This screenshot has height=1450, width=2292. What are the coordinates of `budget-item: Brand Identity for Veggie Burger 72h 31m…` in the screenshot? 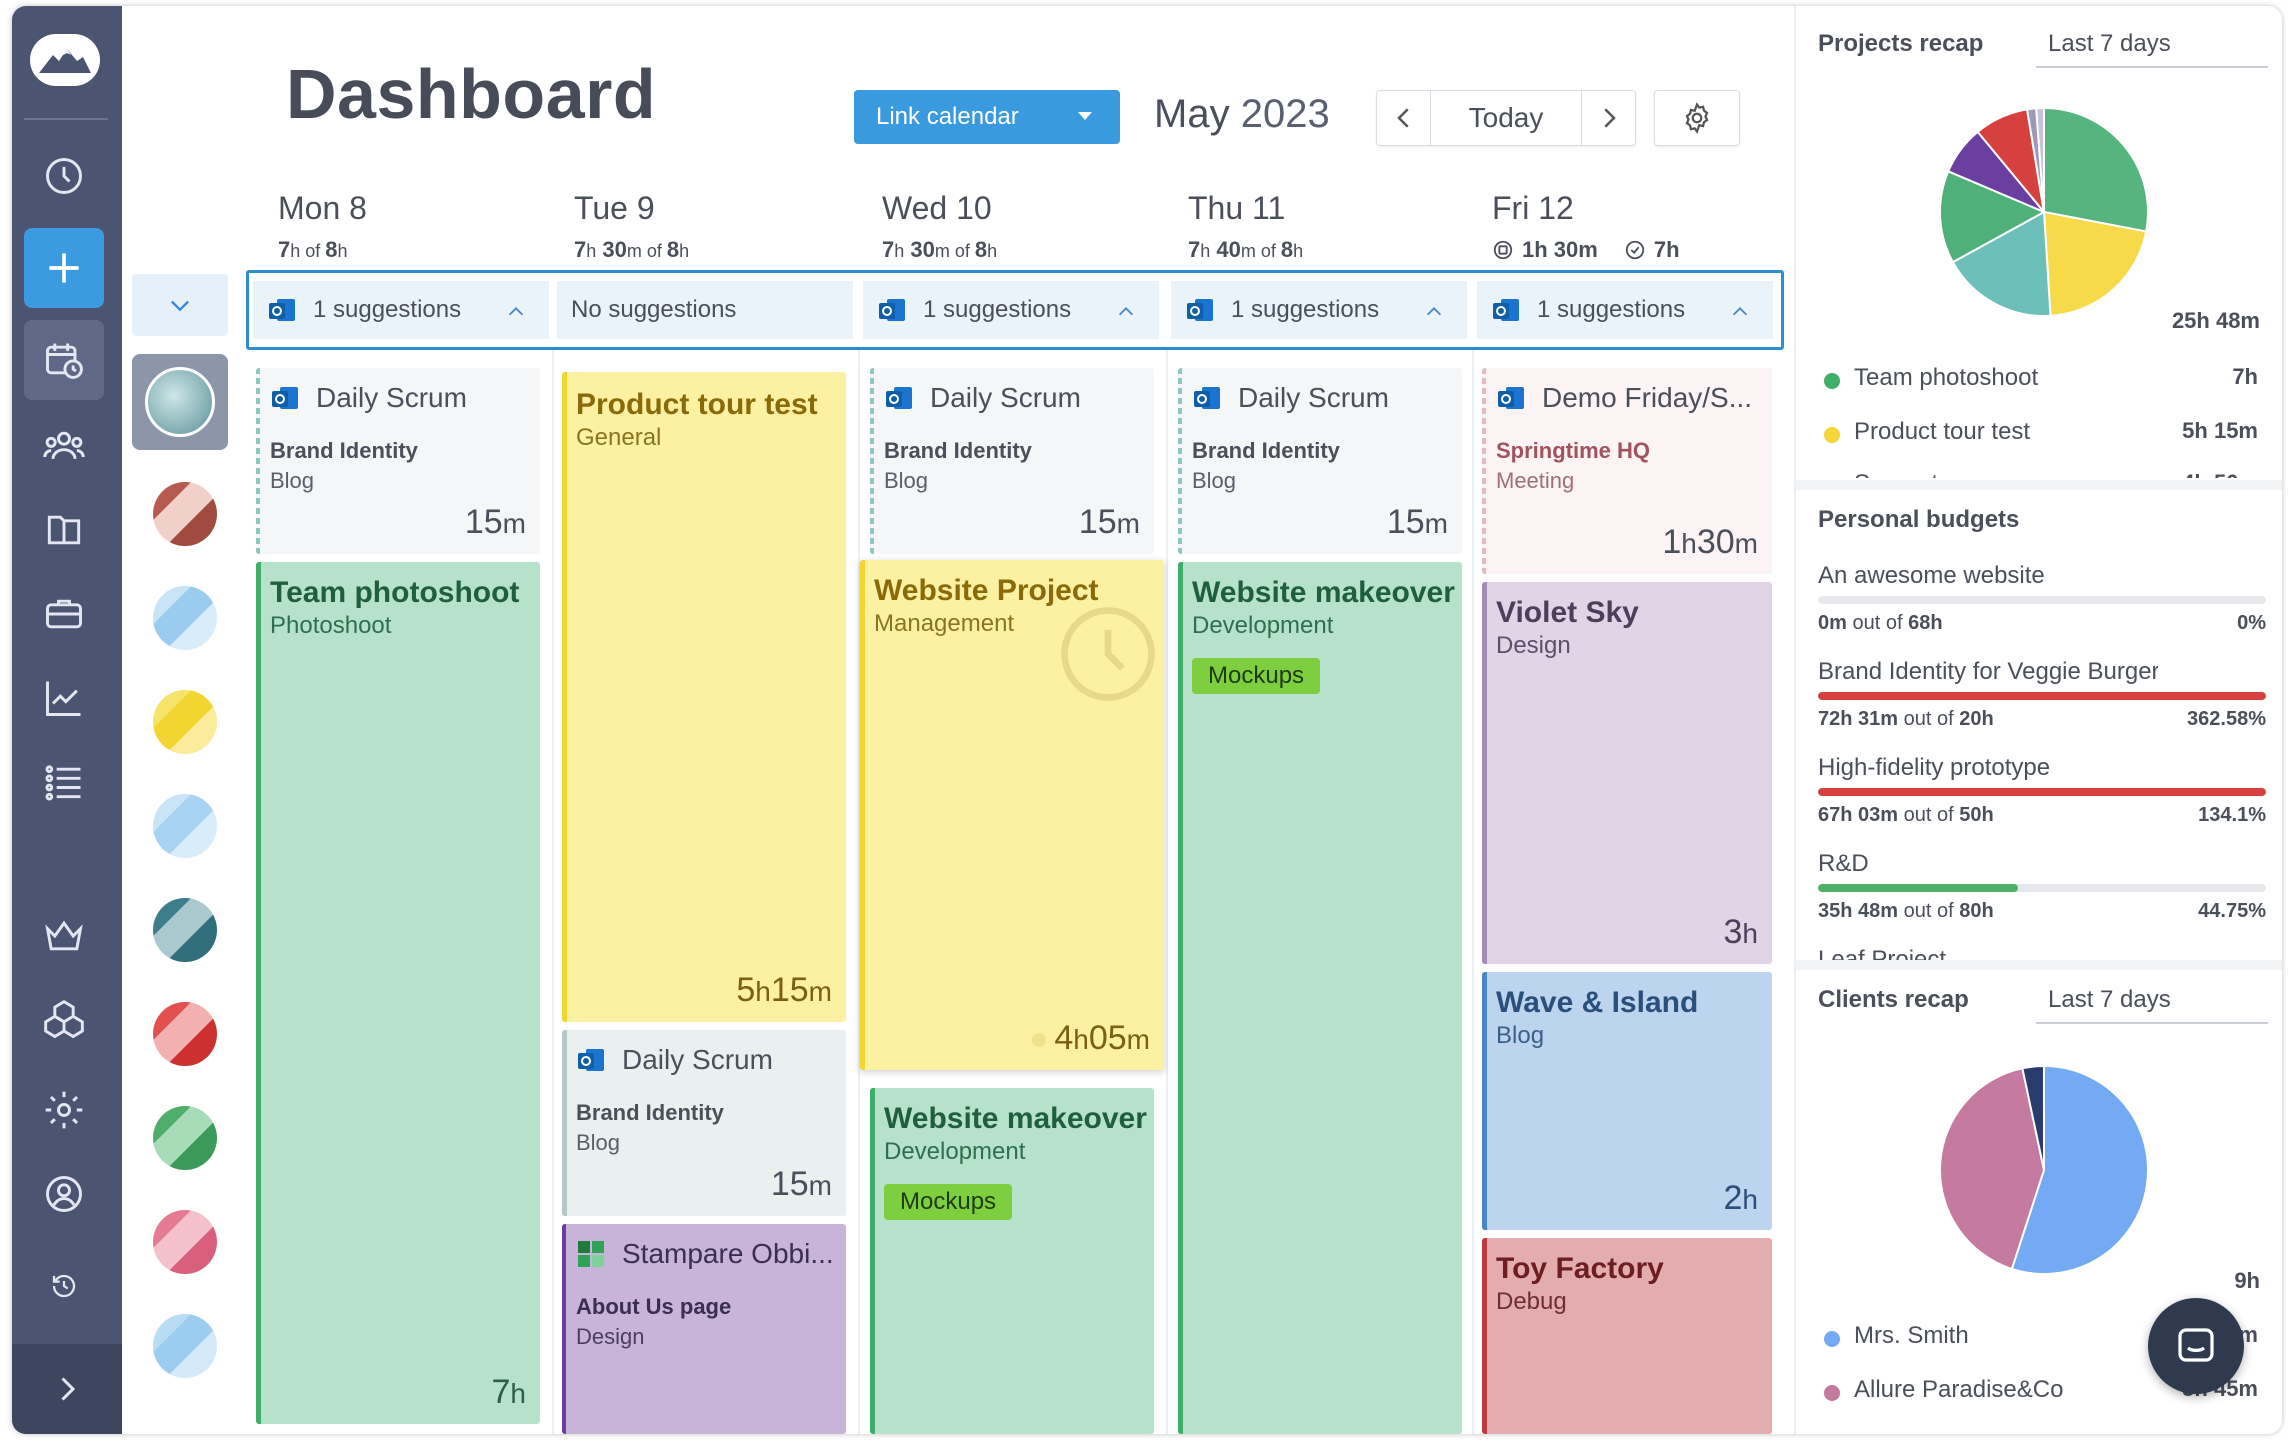 It's located at (2042, 697).